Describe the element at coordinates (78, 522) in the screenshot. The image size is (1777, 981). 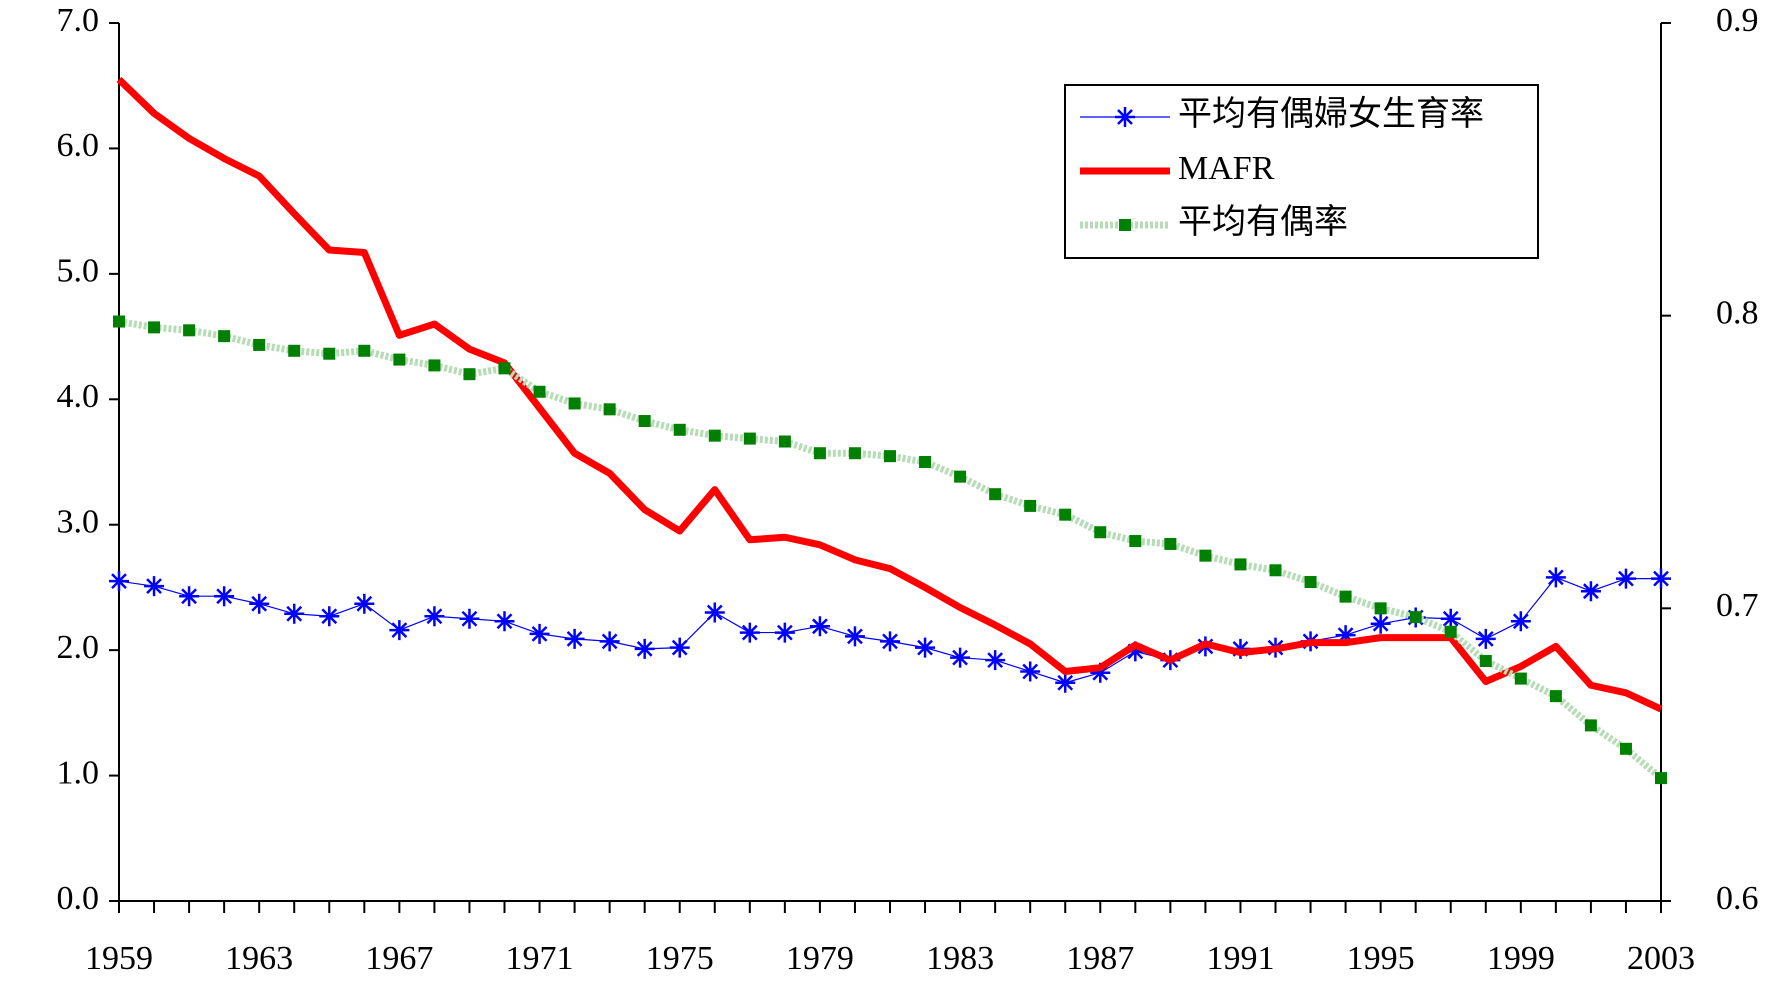
I see `y-tick-label: 3.0` at that location.